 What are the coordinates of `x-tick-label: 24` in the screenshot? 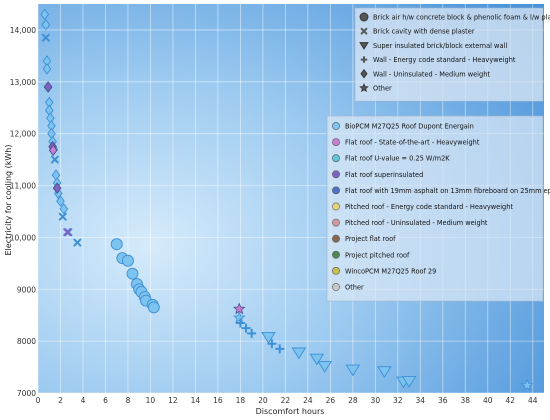 It's located at (308, 400).